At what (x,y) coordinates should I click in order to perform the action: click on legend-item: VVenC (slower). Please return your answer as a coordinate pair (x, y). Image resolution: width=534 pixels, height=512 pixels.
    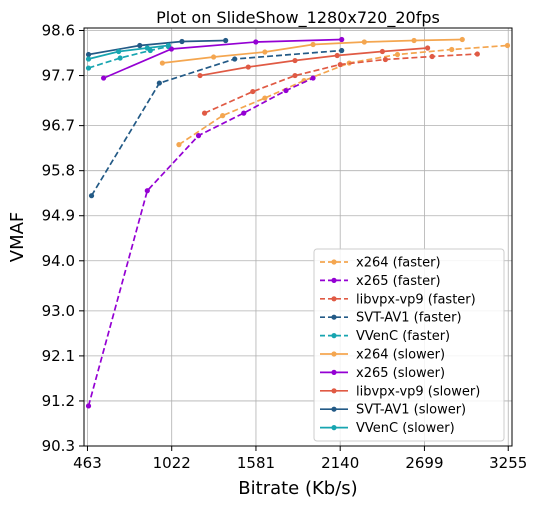
    Looking at the image, I should click on (387, 428).